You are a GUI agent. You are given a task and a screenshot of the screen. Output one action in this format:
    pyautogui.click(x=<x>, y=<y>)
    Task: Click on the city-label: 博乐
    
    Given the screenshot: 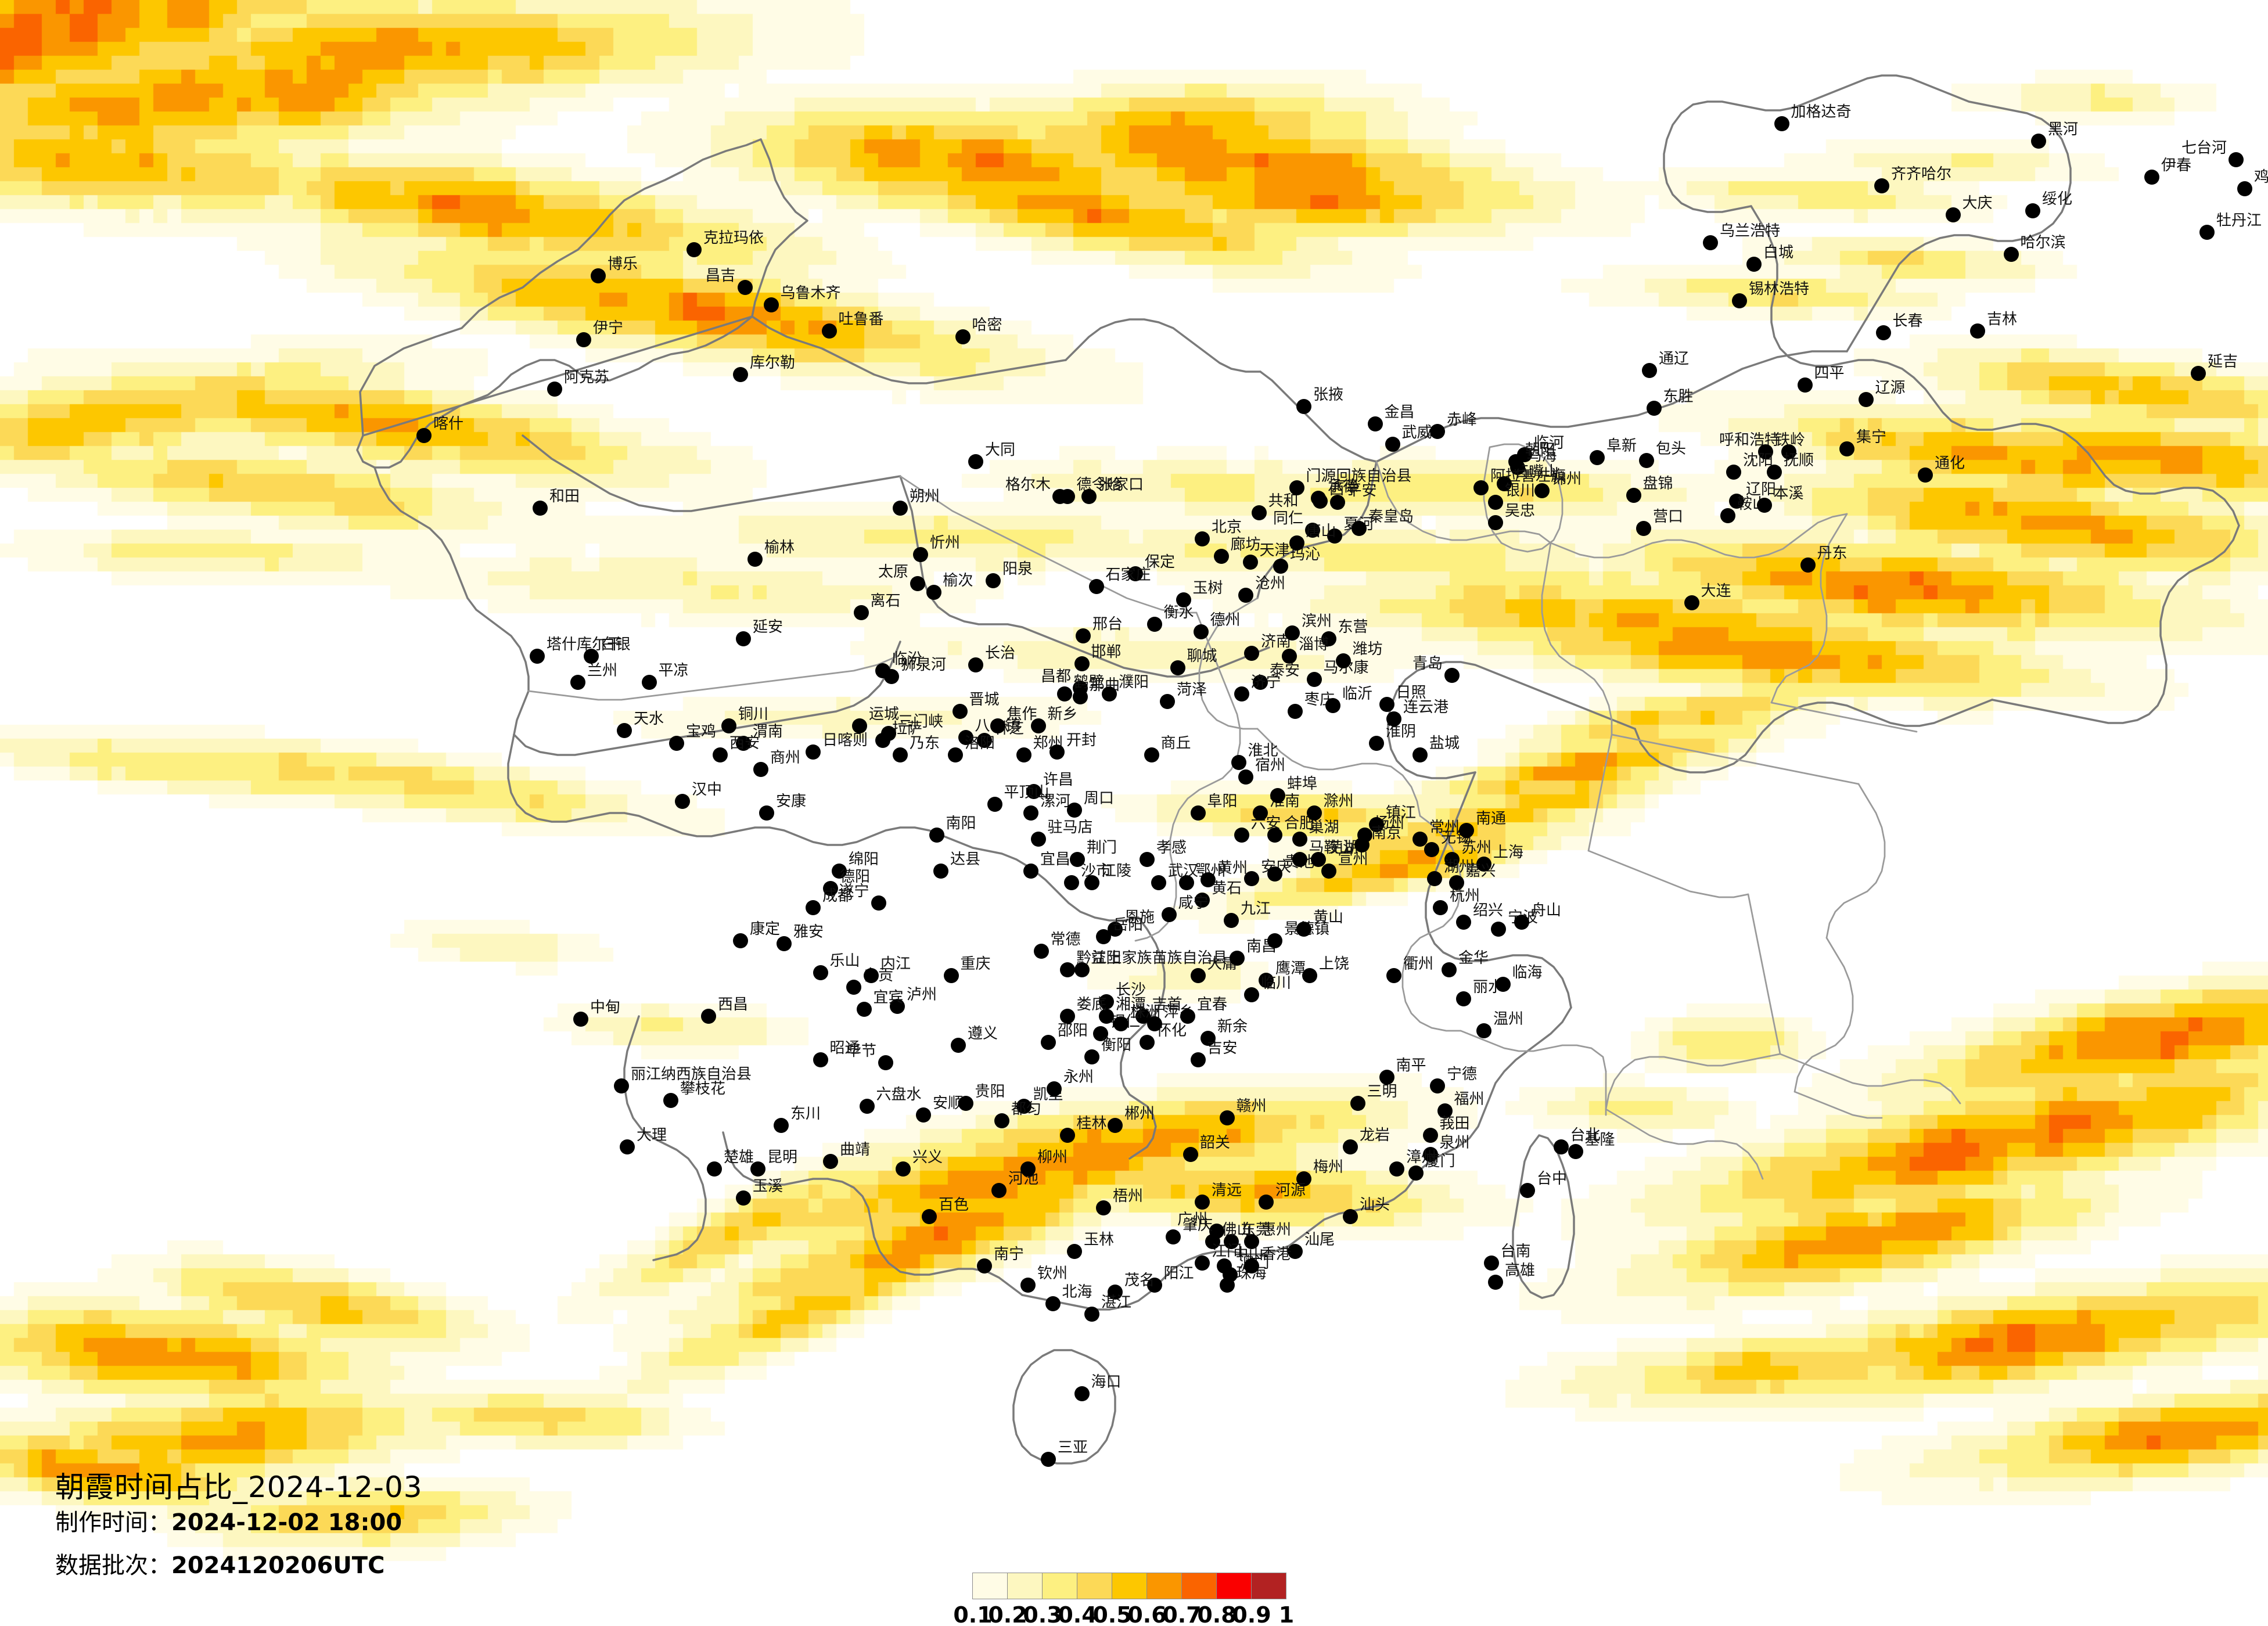 What is the action you would take?
    pyautogui.click(x=623, y=264)
    